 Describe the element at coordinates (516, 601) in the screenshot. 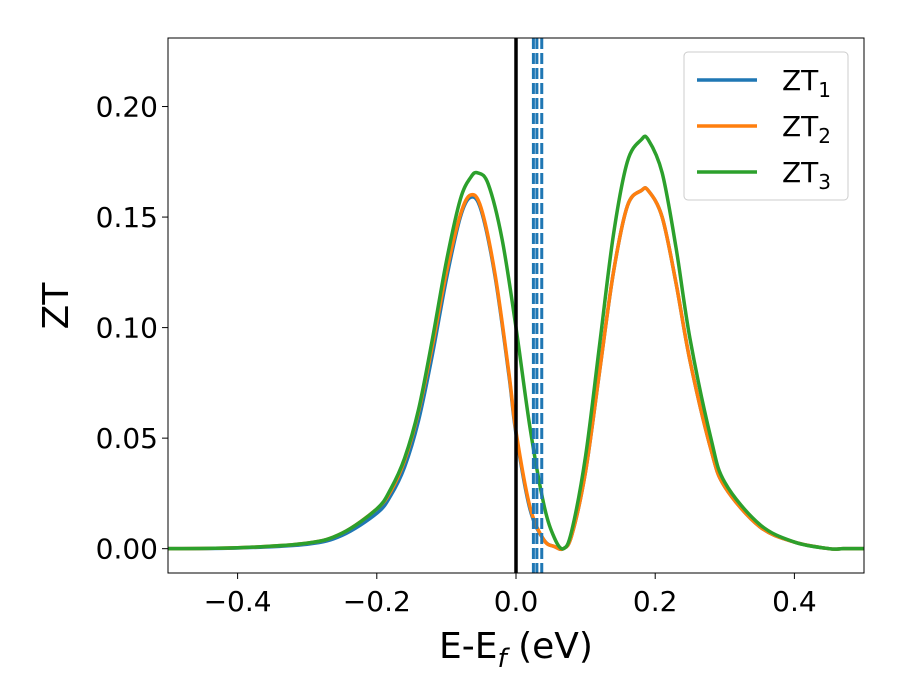

I see `x-tick-label: 0.0` at that location.